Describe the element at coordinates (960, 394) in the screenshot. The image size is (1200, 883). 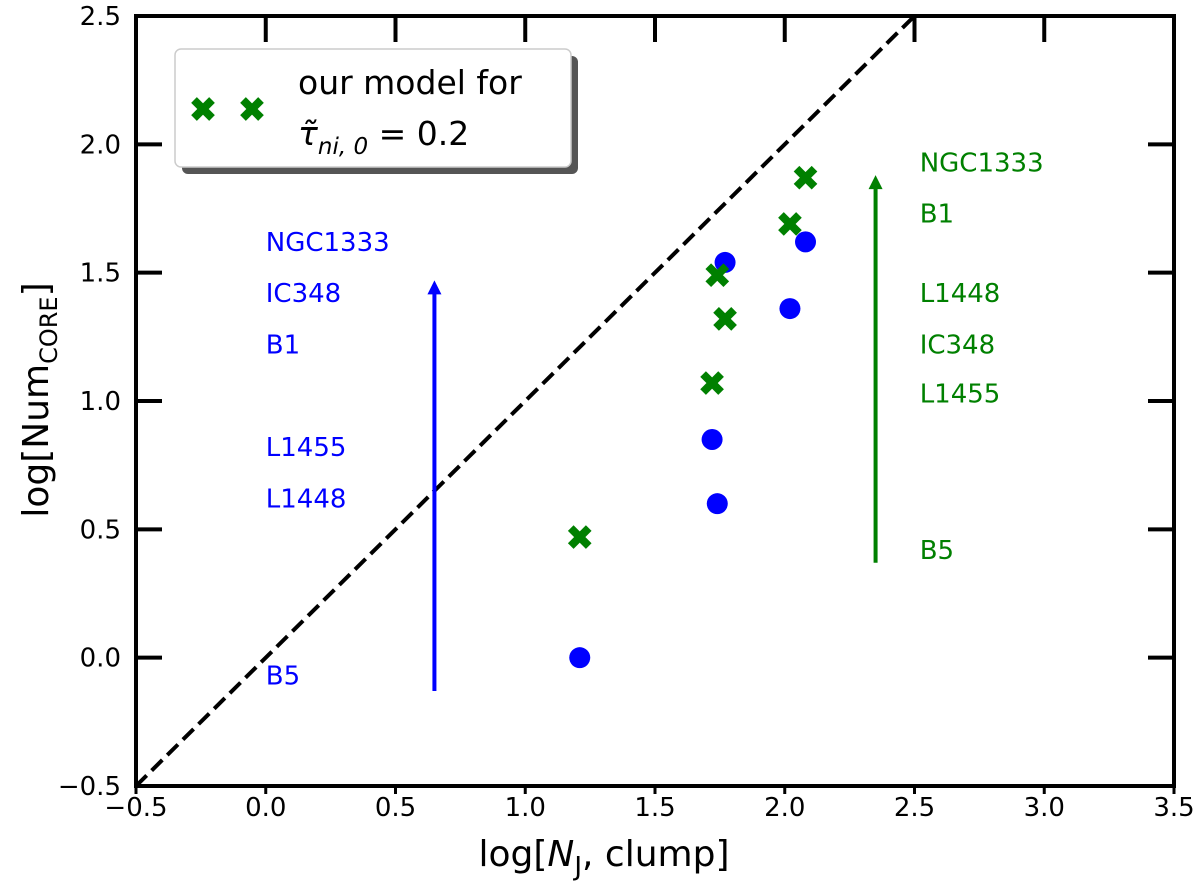
I see `annotation-green-l1455: L1455` at that location.